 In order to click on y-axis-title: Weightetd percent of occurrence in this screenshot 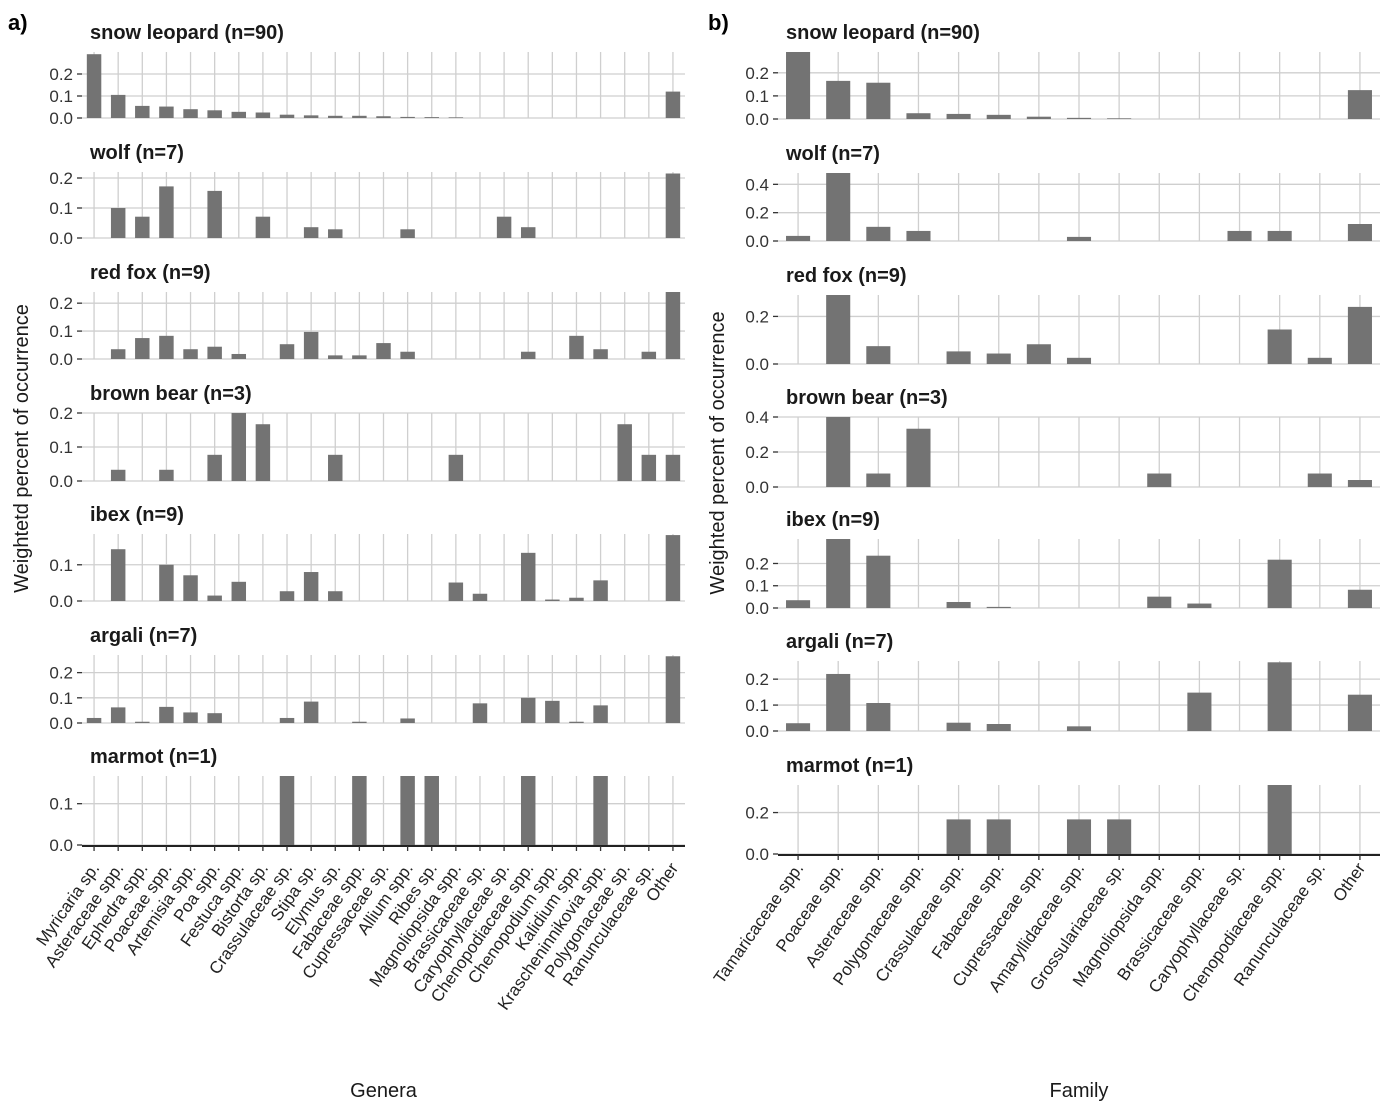, I will do `click(22, 448)`.